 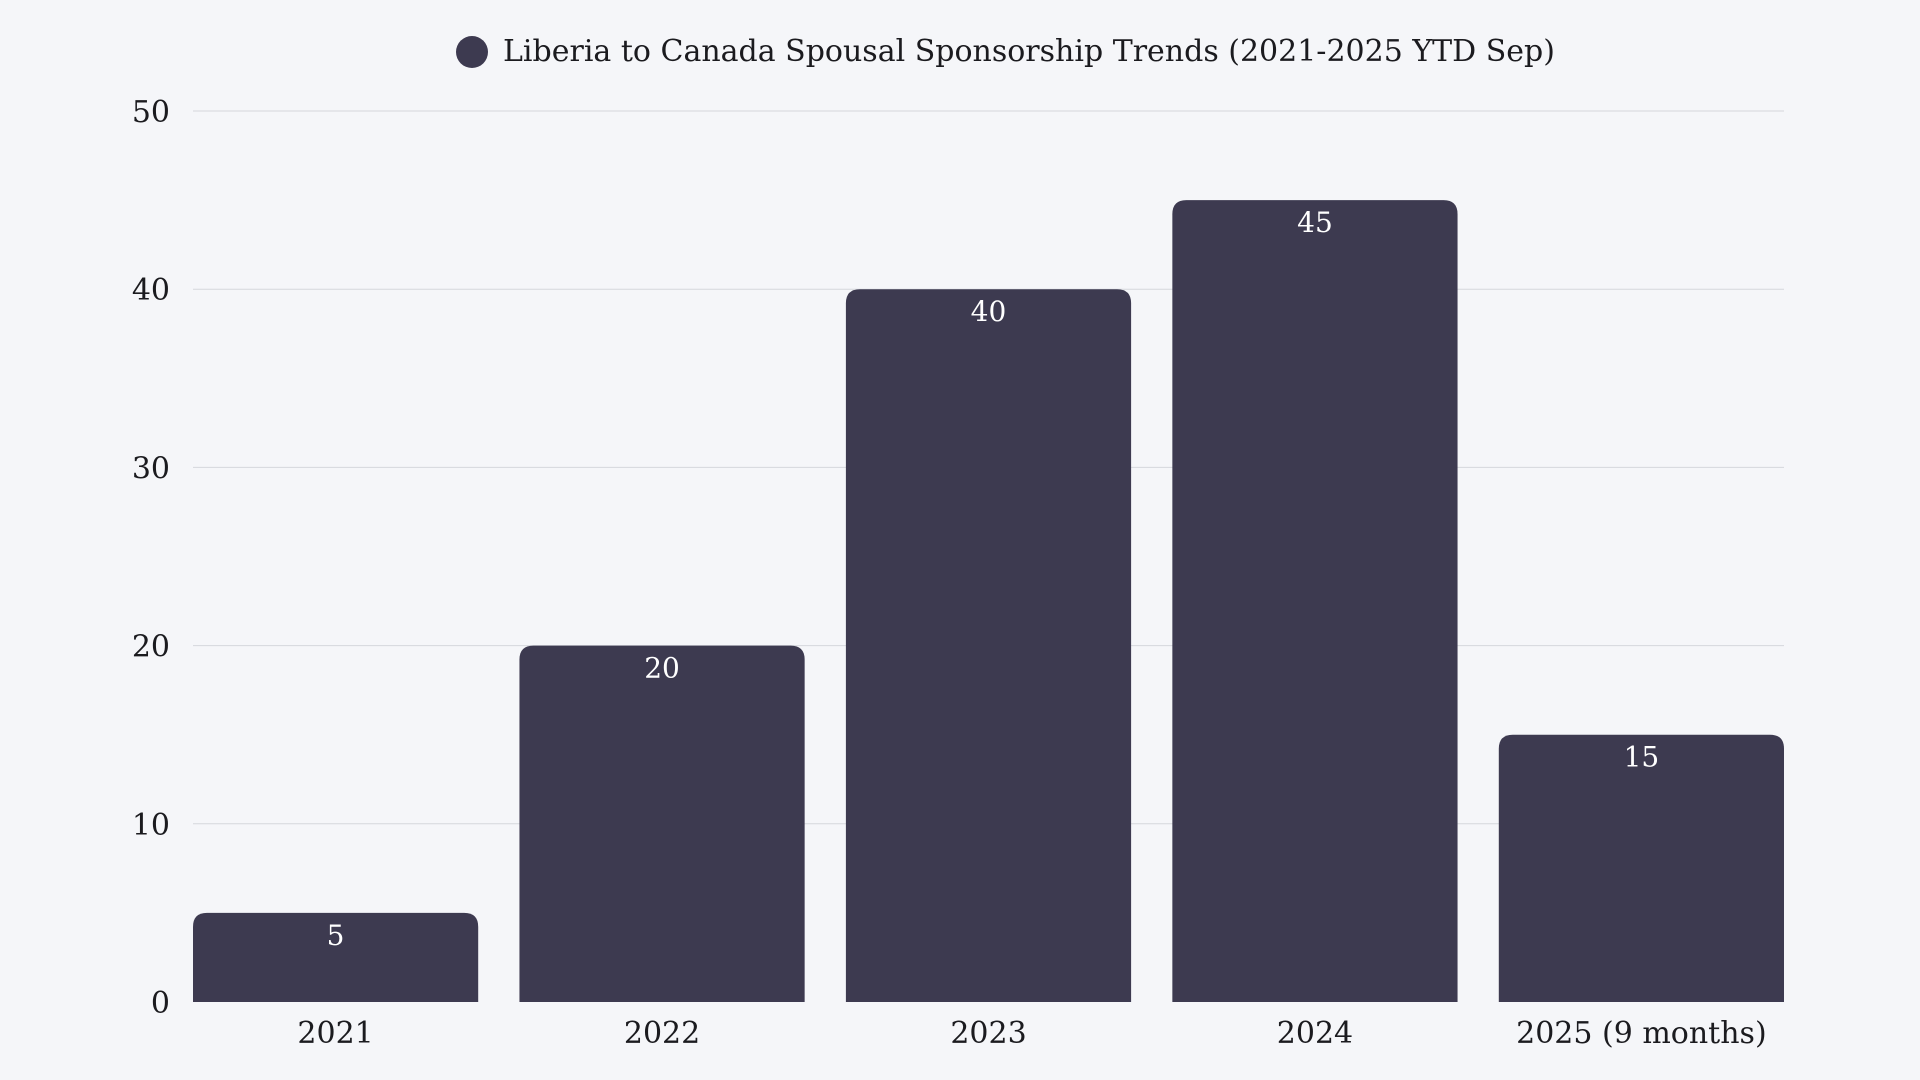 What do you see at coordinates (662, 1033) in the screenshot?
I see `x-tick-label: 2022` at bounding box center [662, 1033].